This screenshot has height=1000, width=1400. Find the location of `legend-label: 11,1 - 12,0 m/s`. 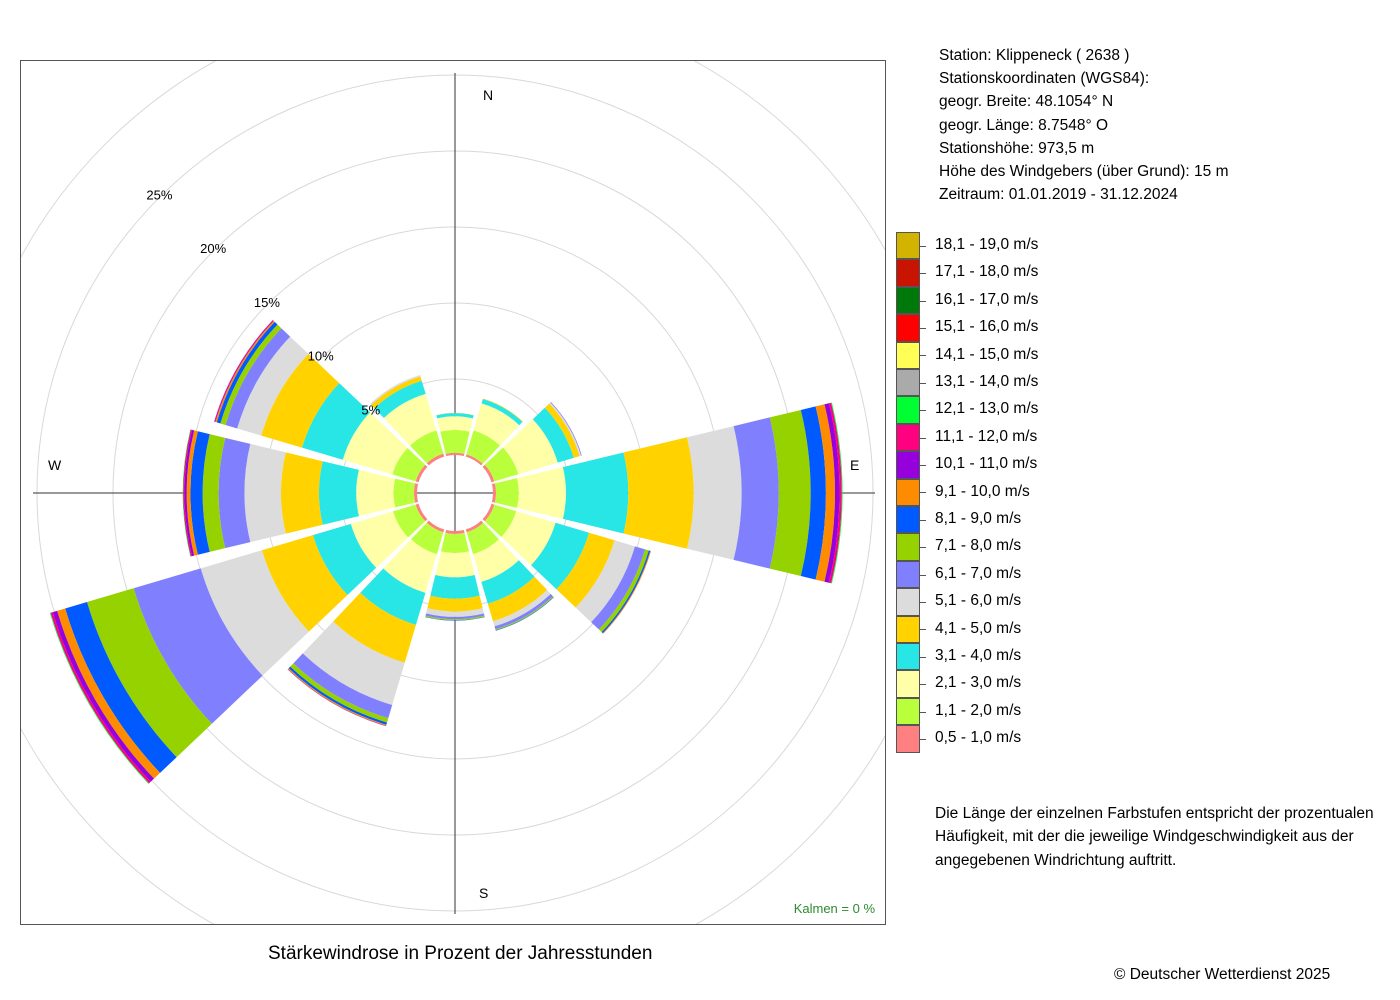

legend-label: 11,1 - 12,0 m/s is located at coordinates (986, 436).